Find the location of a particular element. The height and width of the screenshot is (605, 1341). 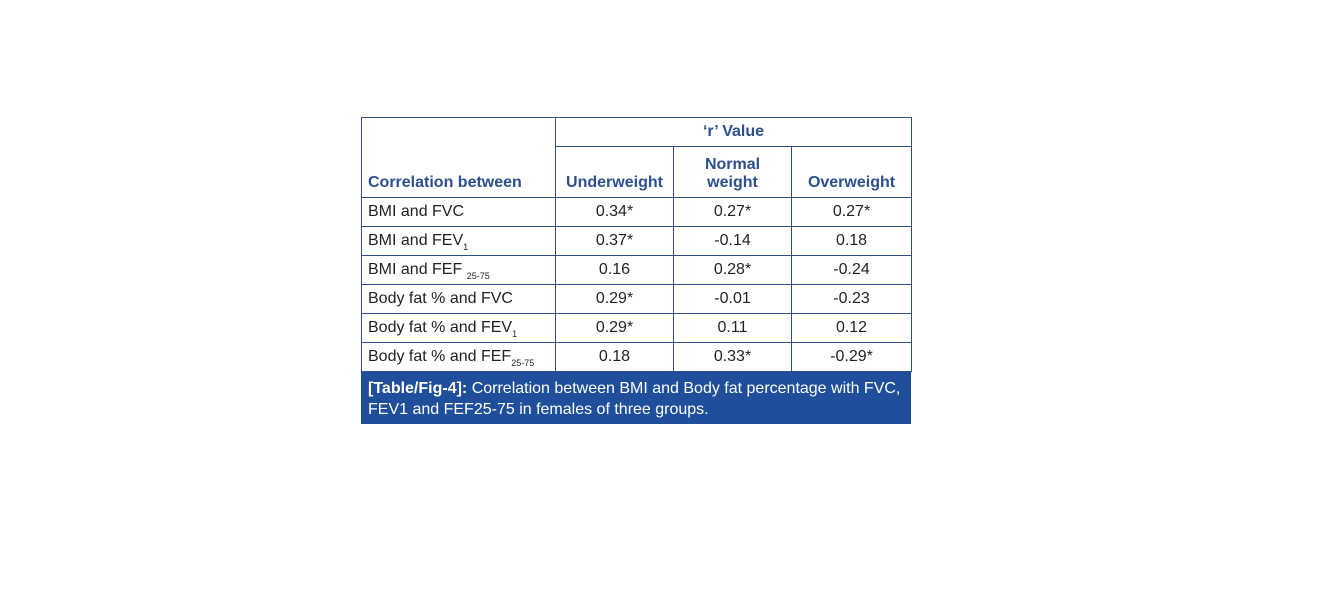

column-header-overweight: Overweight is located at coordinates (851, 172).